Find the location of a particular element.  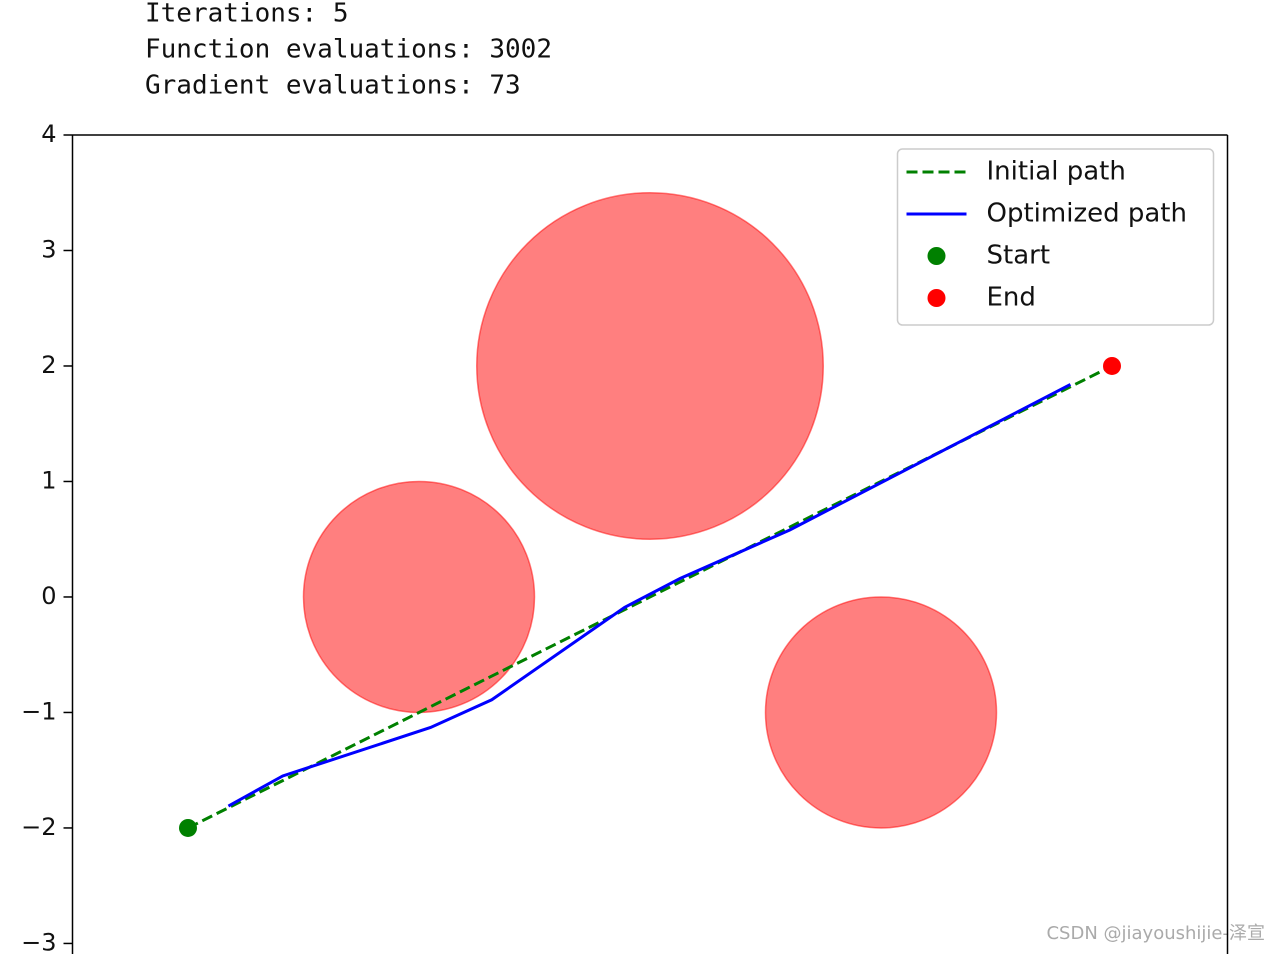

y-tick-label: 3 is located at coordinates (48, 249).